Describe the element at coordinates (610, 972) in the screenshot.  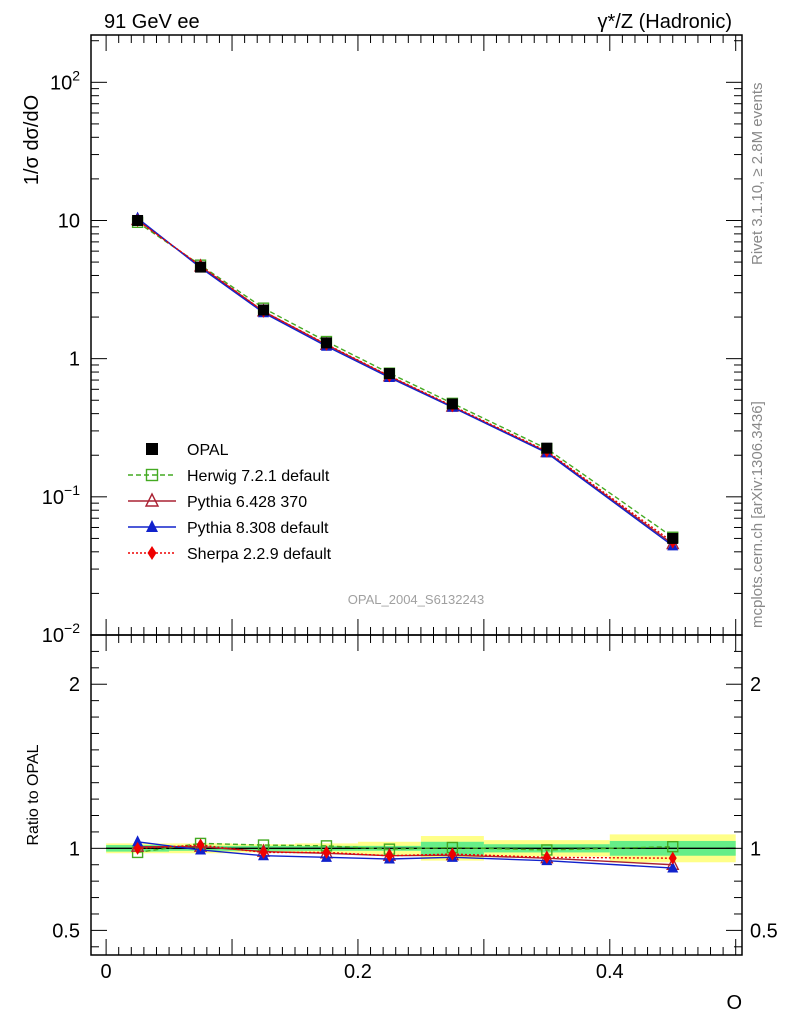
I see `x-tick-label: 0.4` at that location.